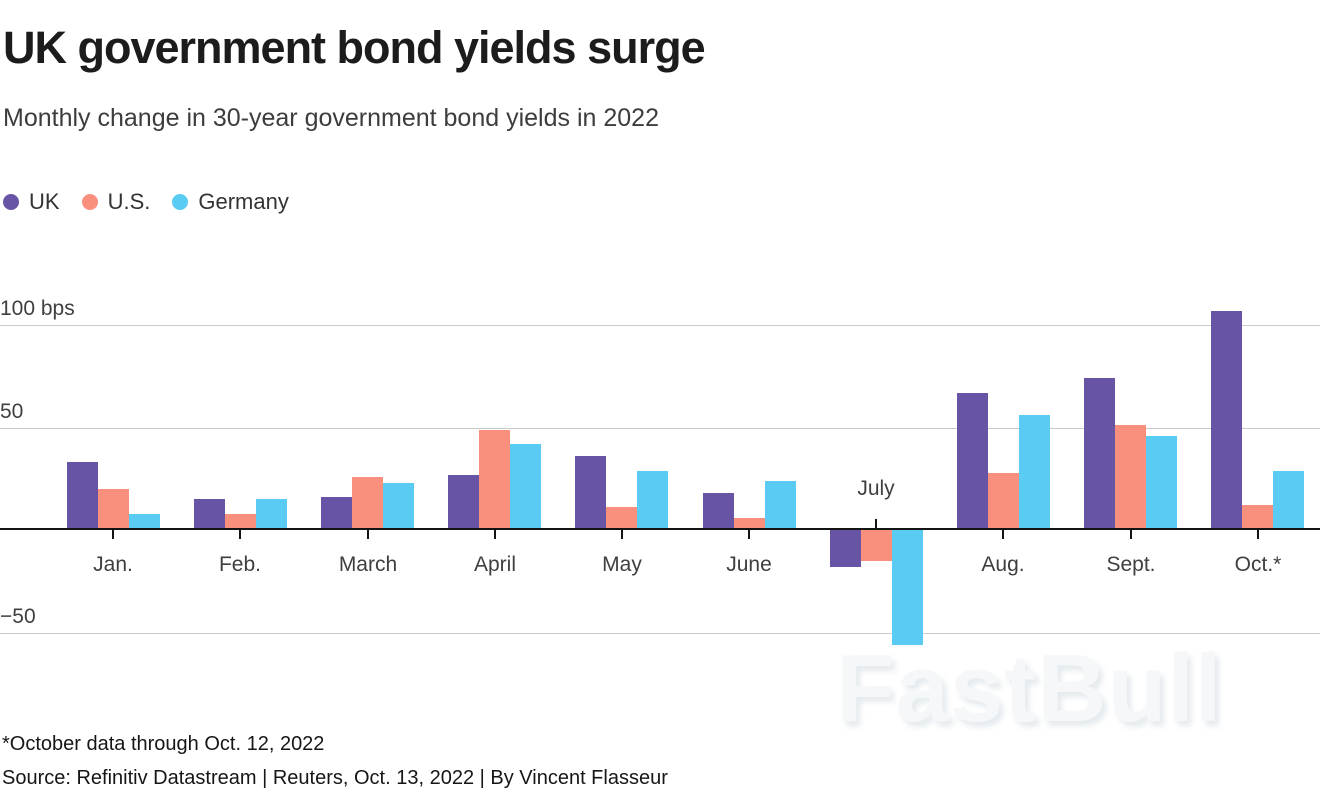 Image resolution: width=1320 pixels, height=800 pixels. I want to click on watermark: FastBull, so click(1029, 688).